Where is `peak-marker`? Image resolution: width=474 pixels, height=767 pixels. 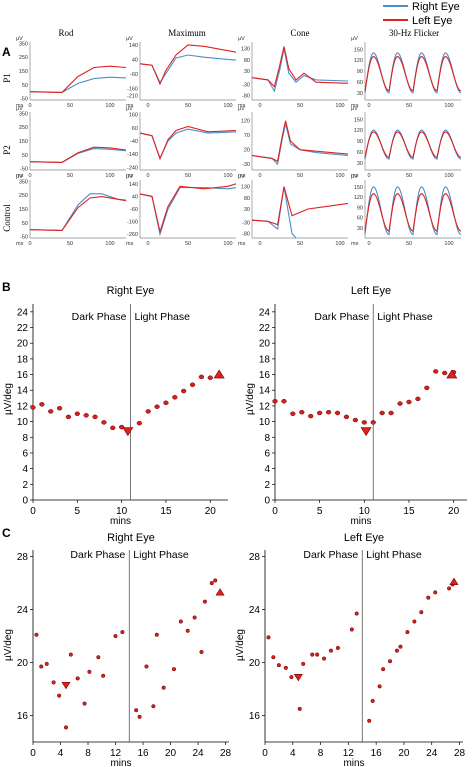 peak-marker is located at coordinates (454, 581).